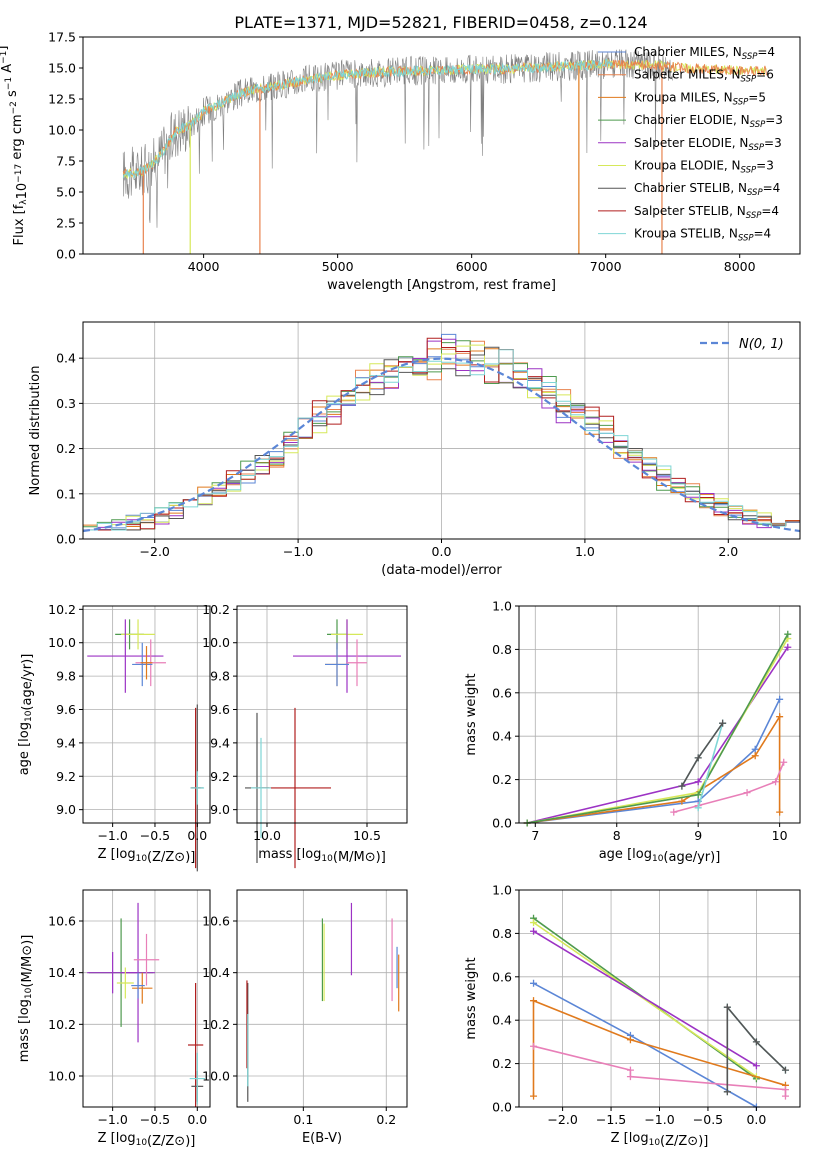  Describe the element at coordinates (441, 285) in the screenshot. I see `x-axis-label: wavelength [Angstrom, rest frame]` at that location.